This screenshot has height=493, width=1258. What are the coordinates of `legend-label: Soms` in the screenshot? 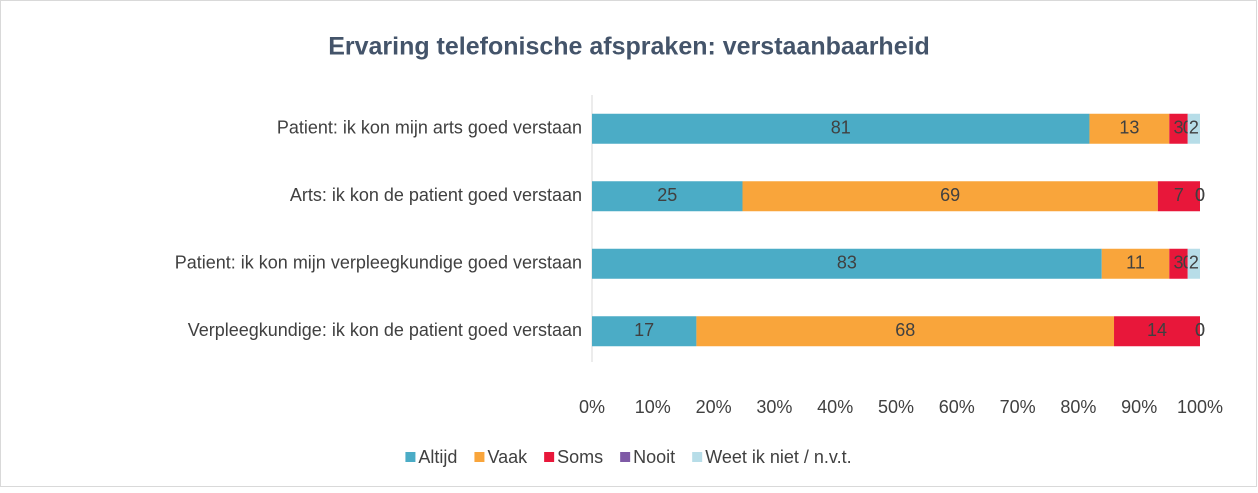 It's located at (580, 457).